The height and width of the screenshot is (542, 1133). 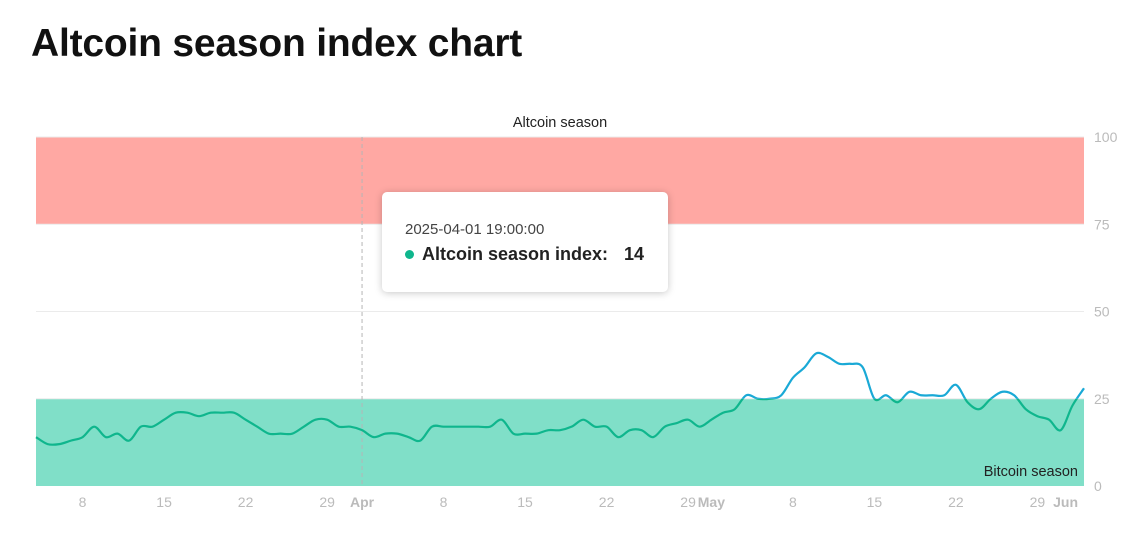 What do you see at coordinates (634, 254) in the screenshot?
I see `tooltip-value: 14` at bounding box center [634, 254].